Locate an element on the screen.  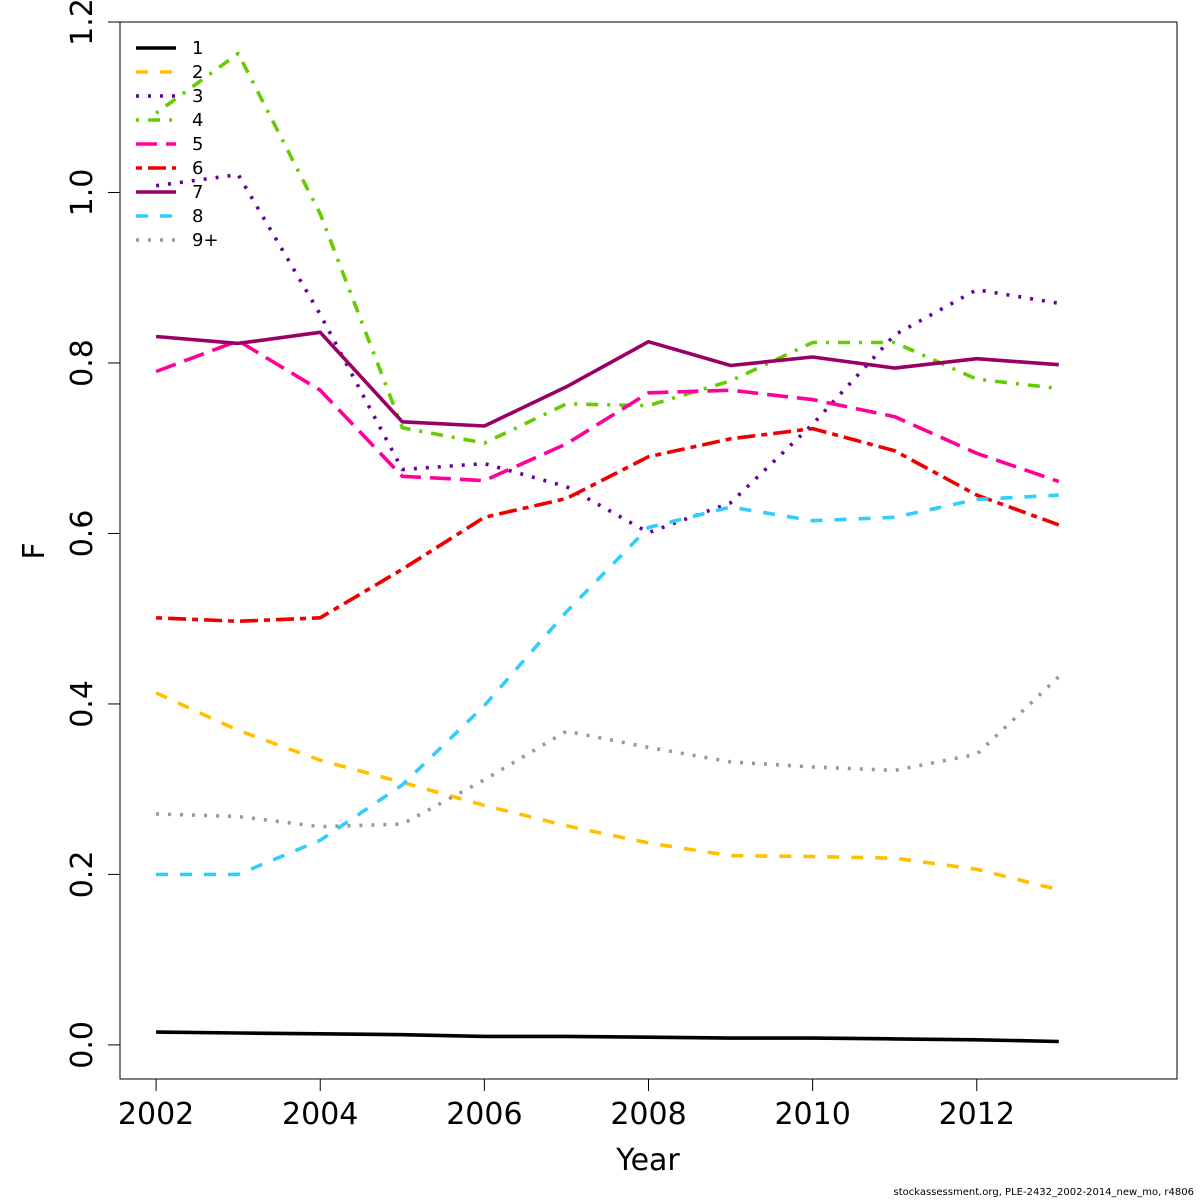
y-tick-label: 0.6 is located at coordinates (82, 534).